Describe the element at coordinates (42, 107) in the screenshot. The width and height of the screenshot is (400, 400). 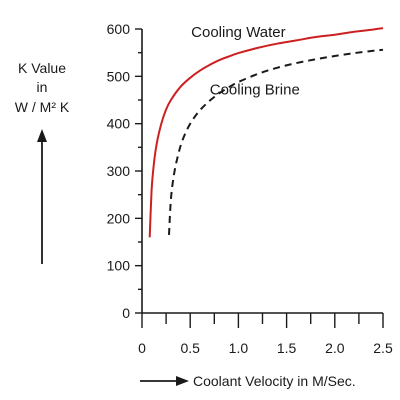
I see `y-axis-title-line-3: W / M² K` at that location.